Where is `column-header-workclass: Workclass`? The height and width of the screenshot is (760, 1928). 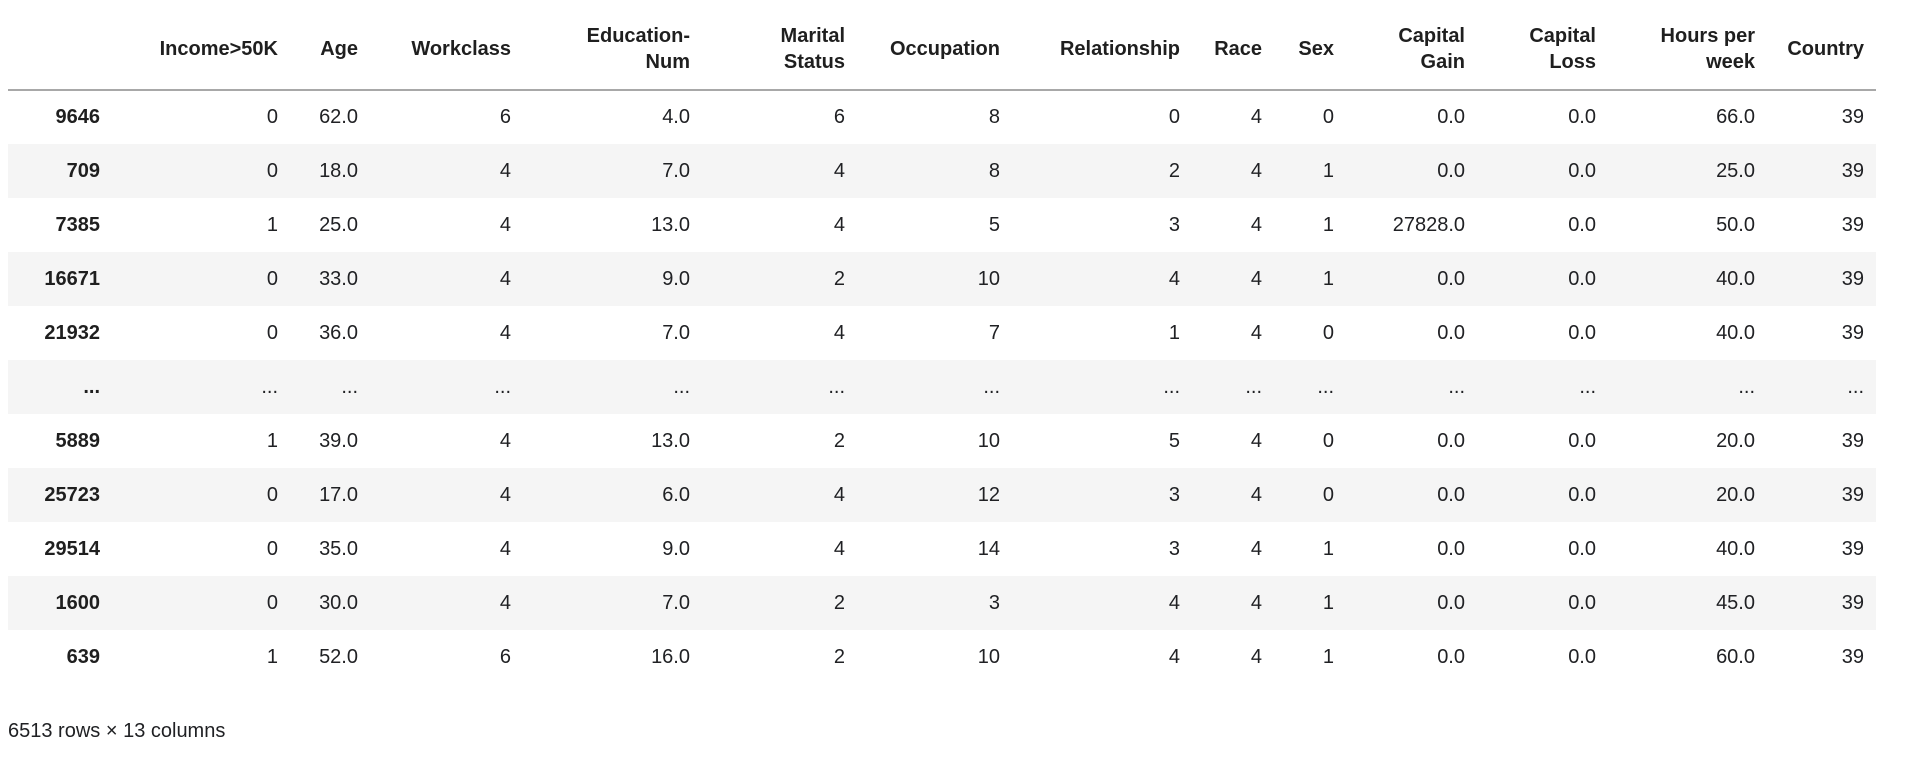
column-header-workclass: Workclass is located at coordinates (446, 49).